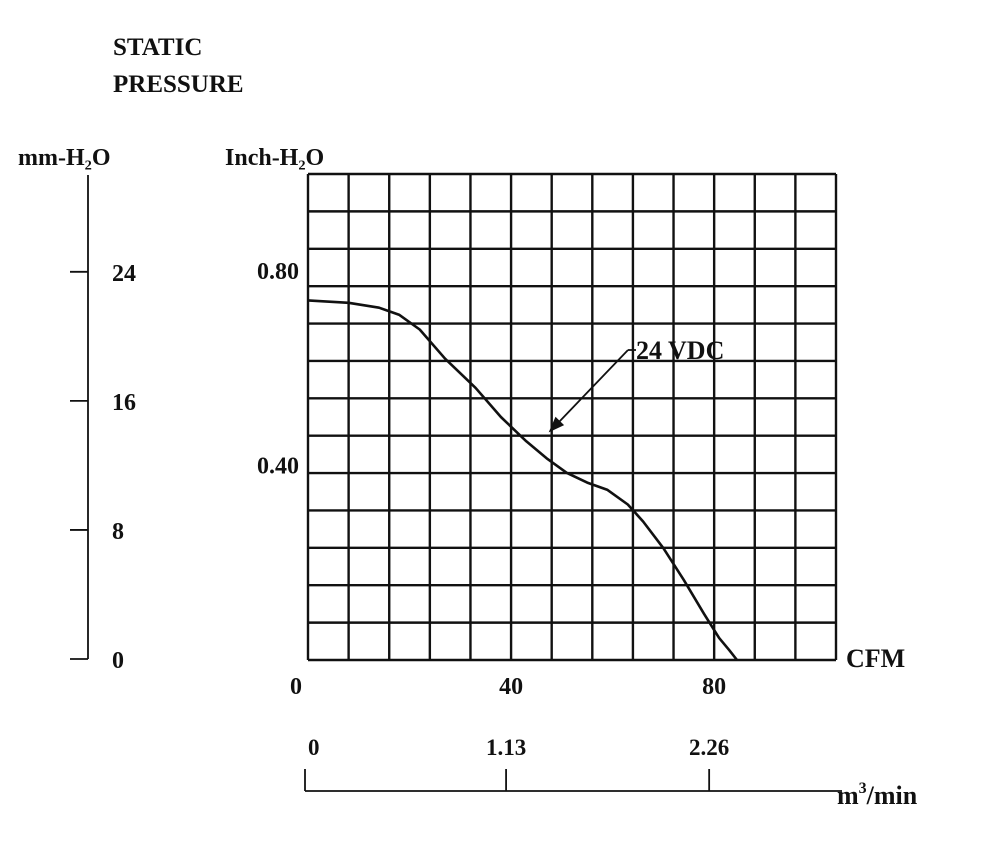  I want to click on cfm-tick-label: 0, so click(296, 687).